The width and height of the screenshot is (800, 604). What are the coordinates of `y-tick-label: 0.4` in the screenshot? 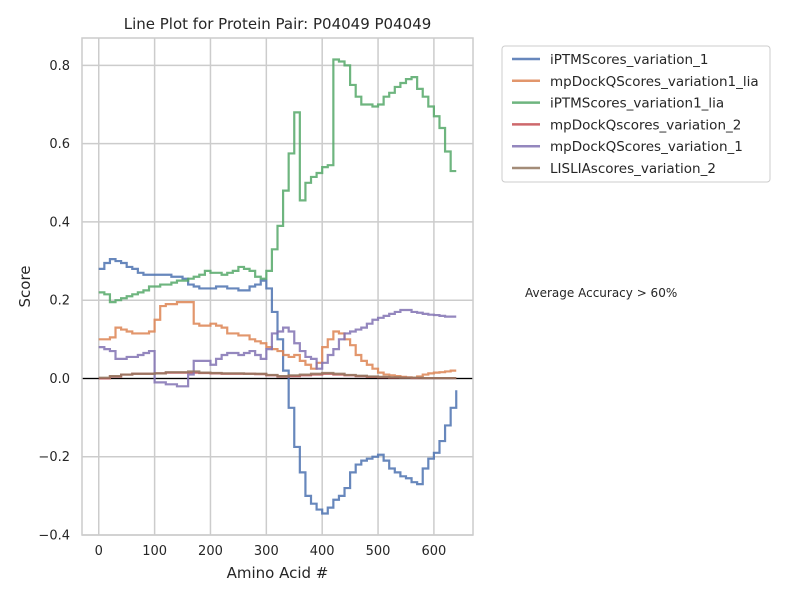 It's located at (59, 222).